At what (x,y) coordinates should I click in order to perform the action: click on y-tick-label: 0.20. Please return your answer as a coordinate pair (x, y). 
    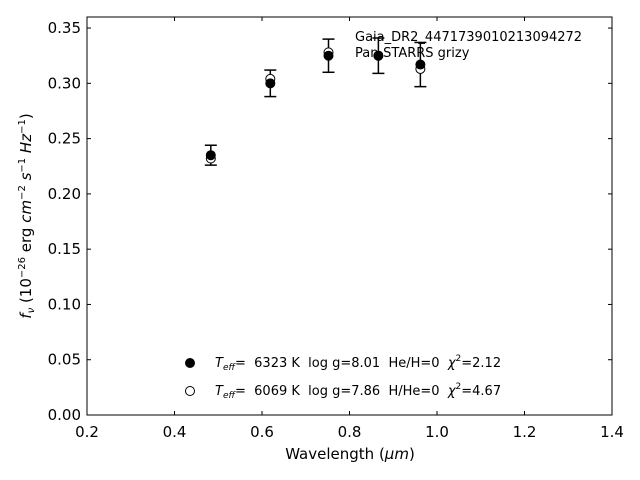
    Looking at the image, I should click on (64, 194).